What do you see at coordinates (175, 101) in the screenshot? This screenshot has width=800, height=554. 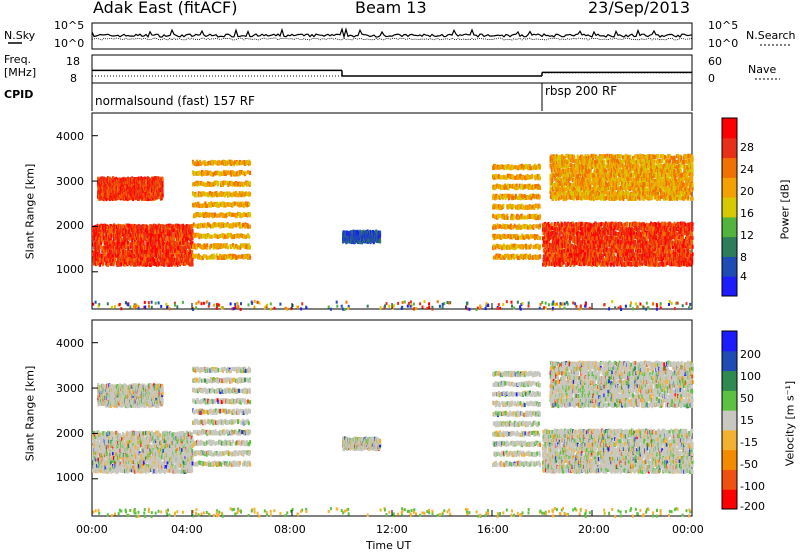 I see `cpid-segment-1: normalsound (fast) 157 RF` at bounding box center [175, 101].